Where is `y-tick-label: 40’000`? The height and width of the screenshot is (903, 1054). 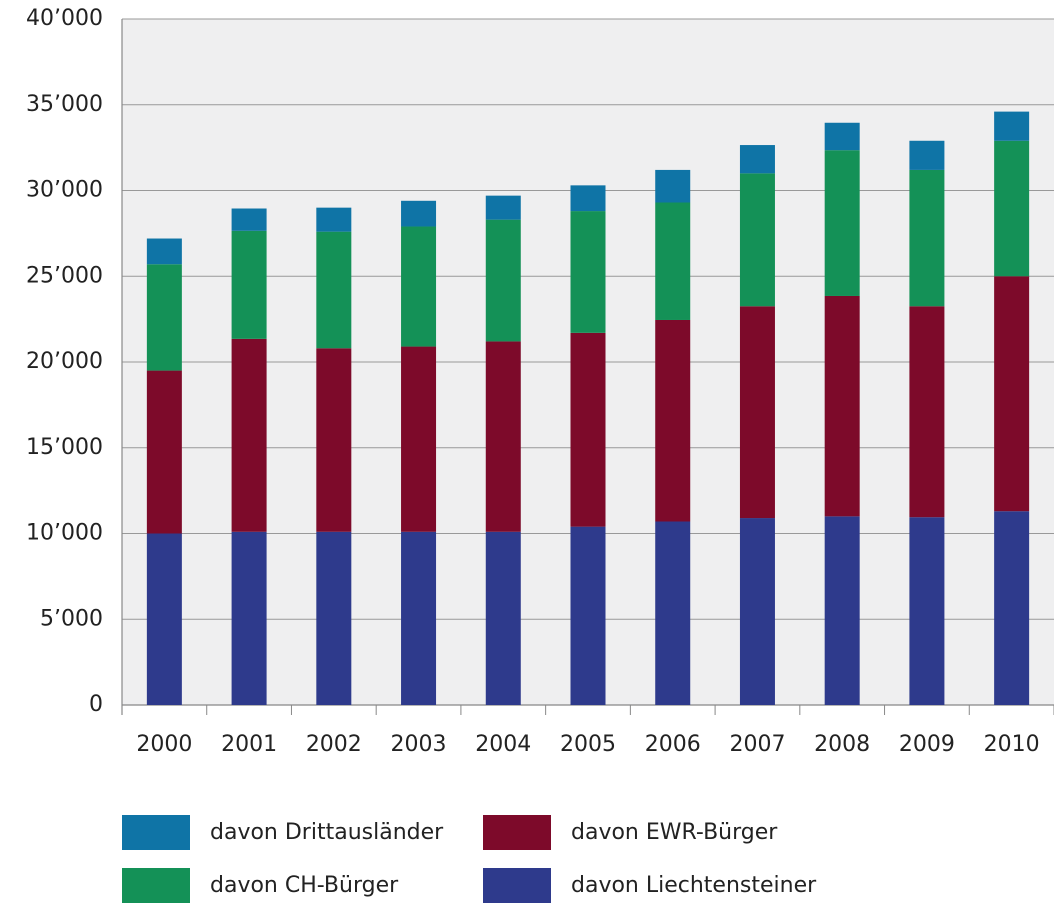
y-tick-label: 40’000 is located at coordinates (64, 18).